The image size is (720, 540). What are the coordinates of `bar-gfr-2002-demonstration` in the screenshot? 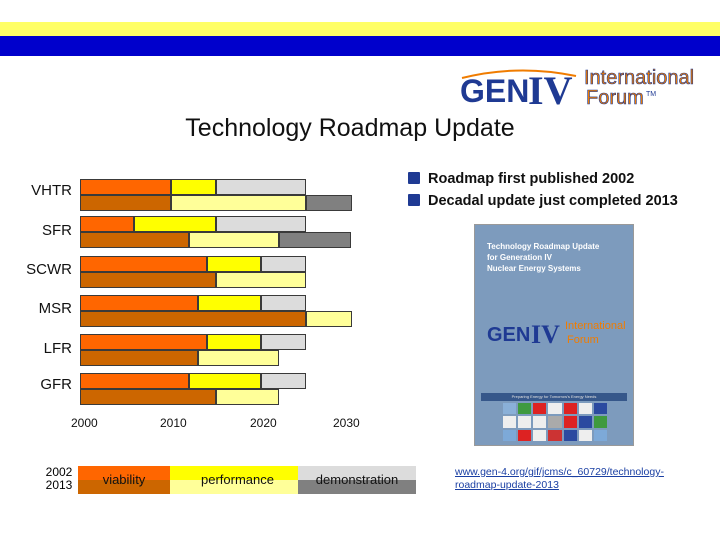 It's located at (284, 381).